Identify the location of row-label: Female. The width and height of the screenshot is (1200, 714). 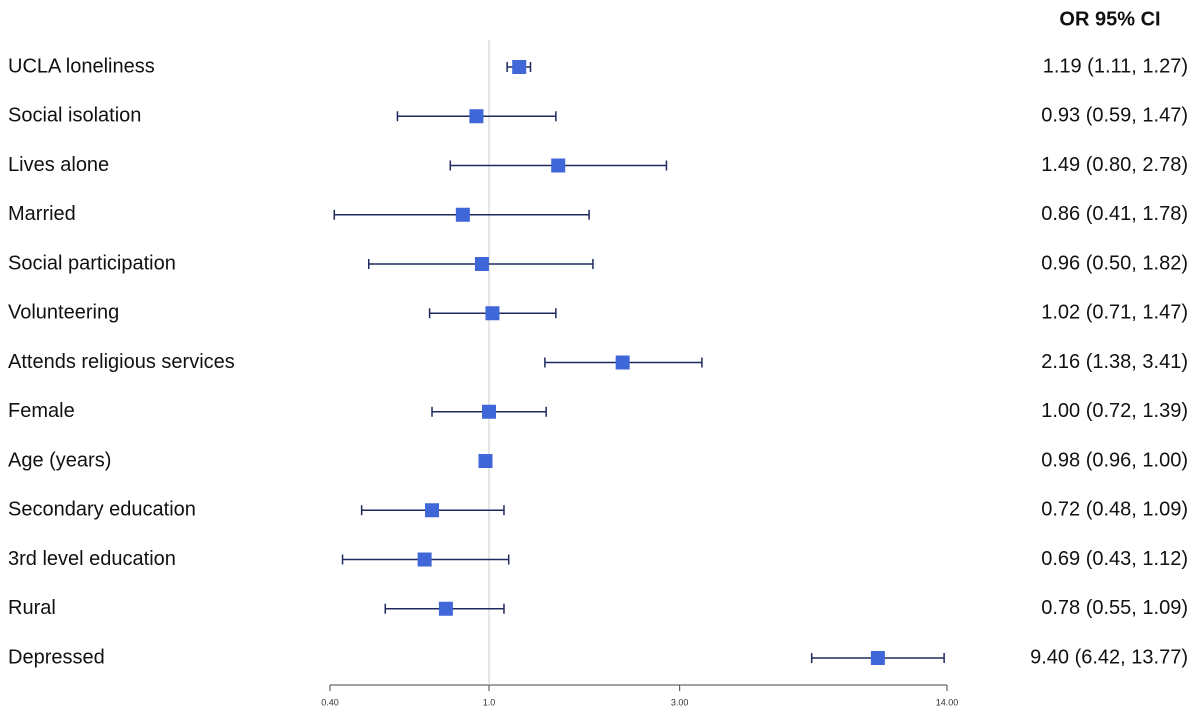
(41, 411).